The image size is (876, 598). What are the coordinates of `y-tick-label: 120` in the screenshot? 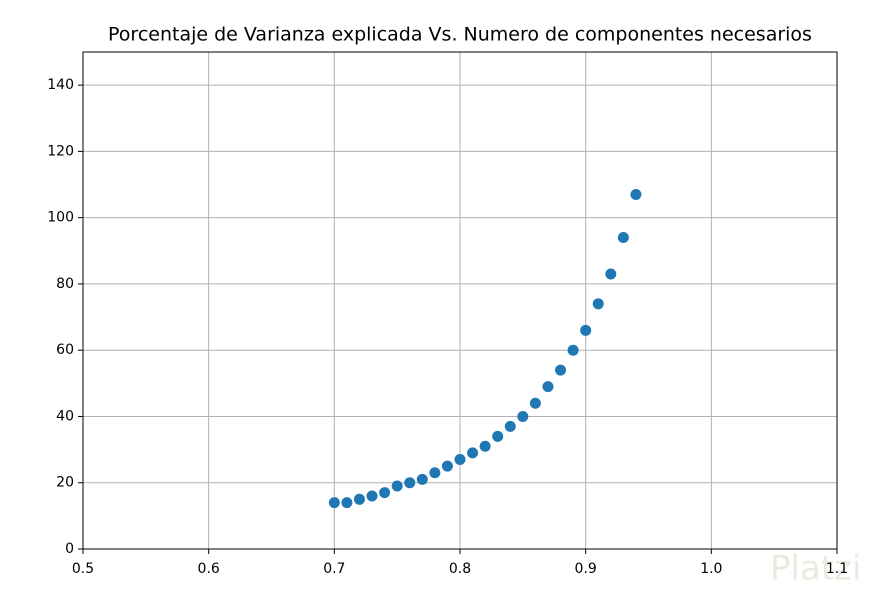 It's located at (60, 151).